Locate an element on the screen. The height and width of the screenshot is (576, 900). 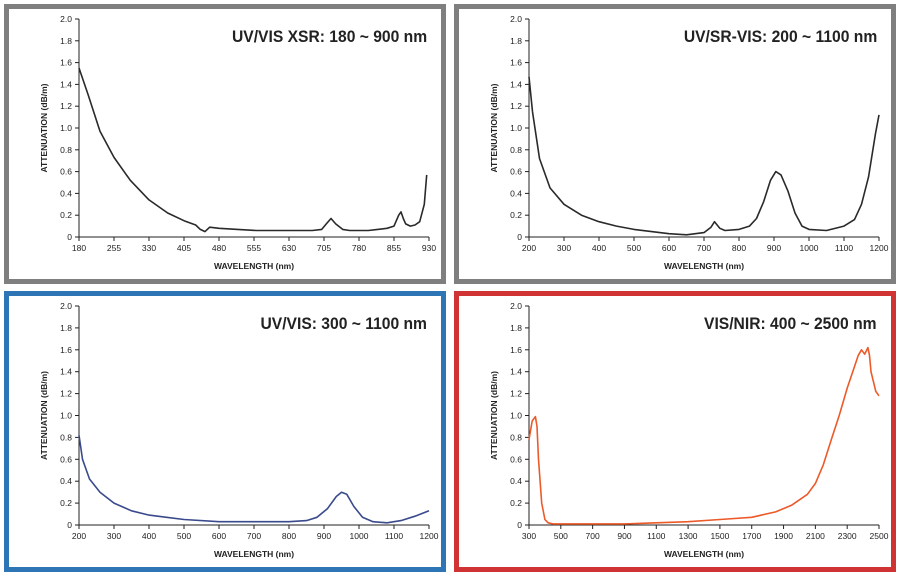
x-tick-label: 1300 is located at coordinates (688, 536).